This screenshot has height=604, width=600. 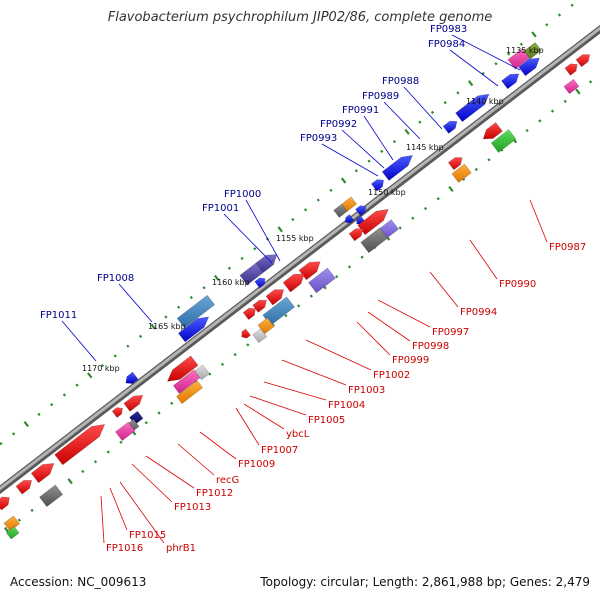 I want to click on gene-label-ybcl: ybcL, so click(x=298, y=434).